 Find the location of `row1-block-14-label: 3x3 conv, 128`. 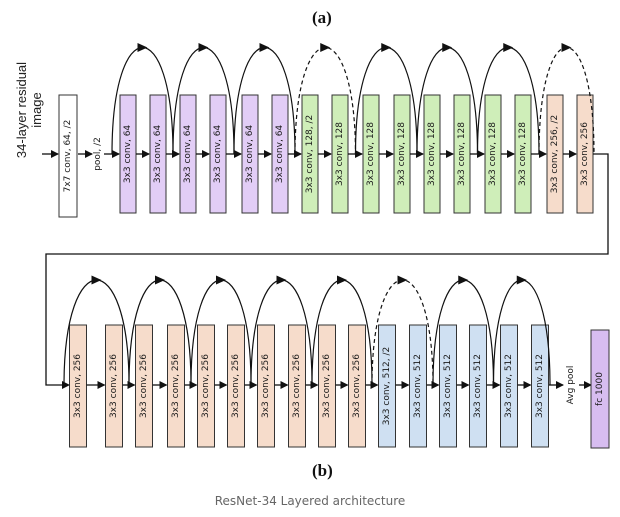

row1-block-14-label: 3x3 conv, 128 is located at coordinates (523, 154).